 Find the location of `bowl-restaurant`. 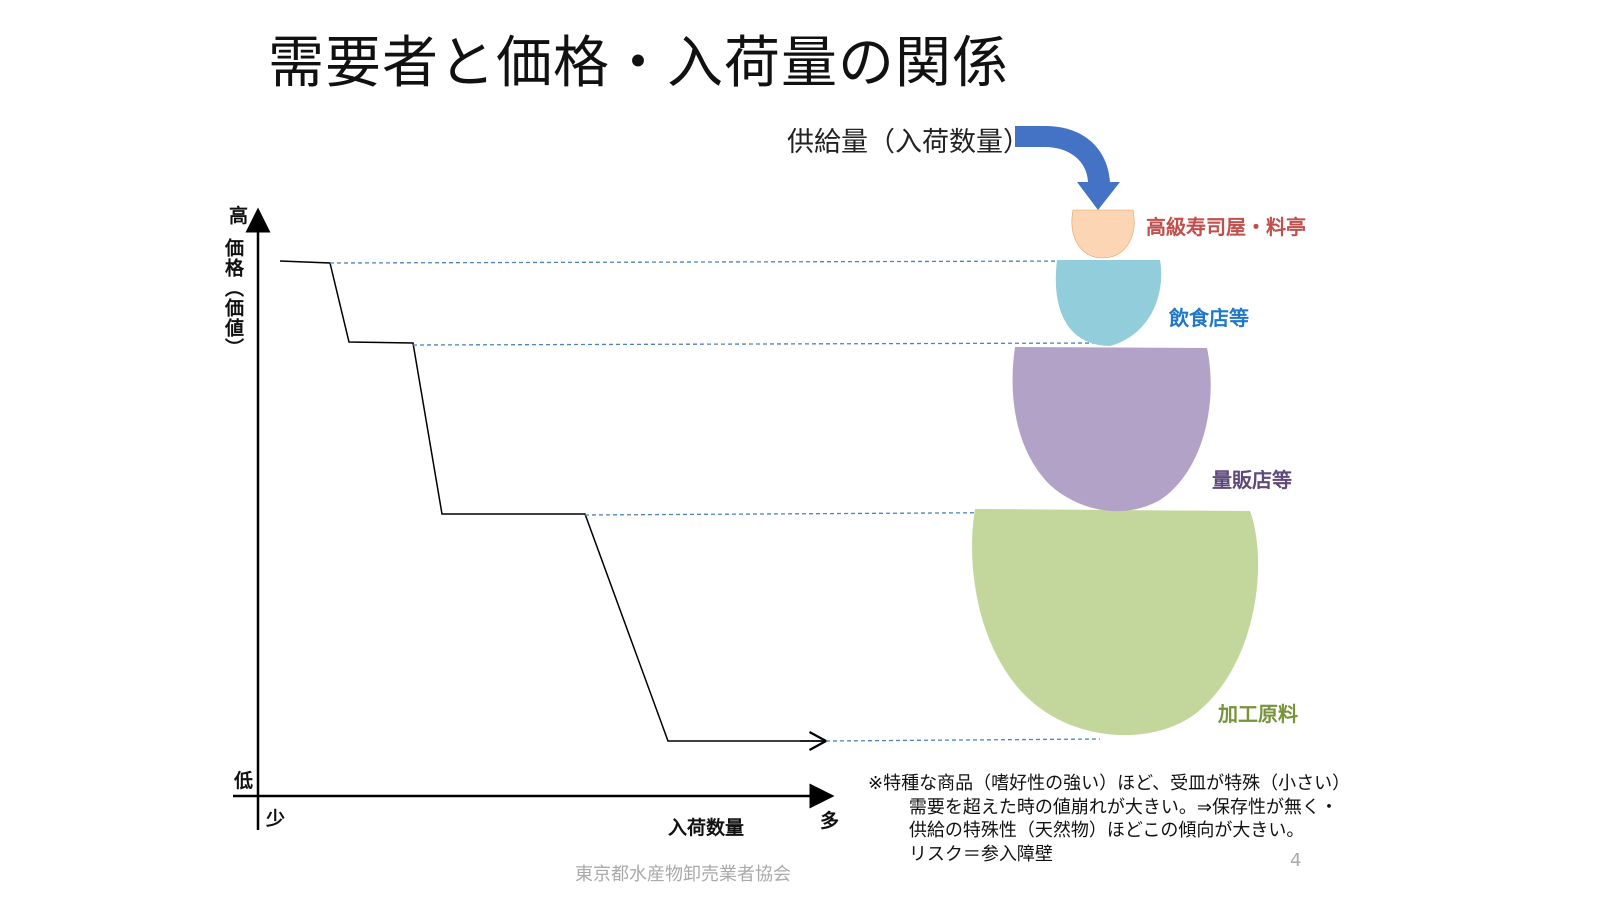

bowl-restaurant is located at coordinates (1108, 303).